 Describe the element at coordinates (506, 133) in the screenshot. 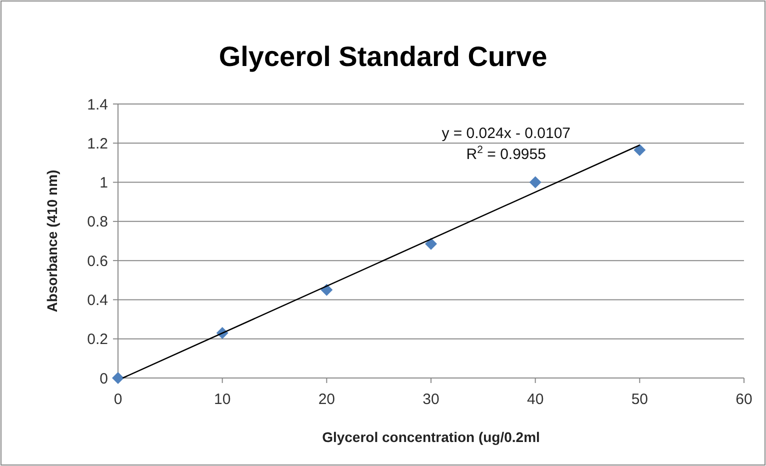

I see `annotation: y = 0.024x - 0.0107` at that location.